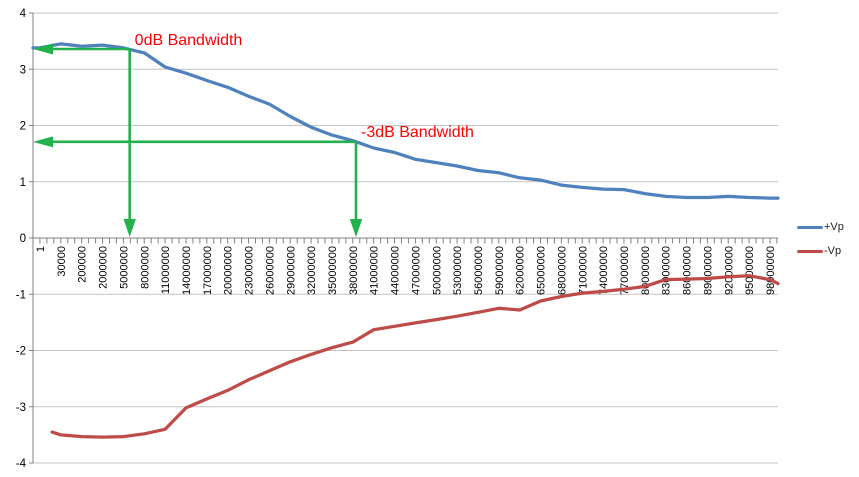 The height and width of the screenshot is (477, 859). Describe the element at coordinates (375, 270) in the screenshot. I see `x-axis-label: 41000000` at that location.